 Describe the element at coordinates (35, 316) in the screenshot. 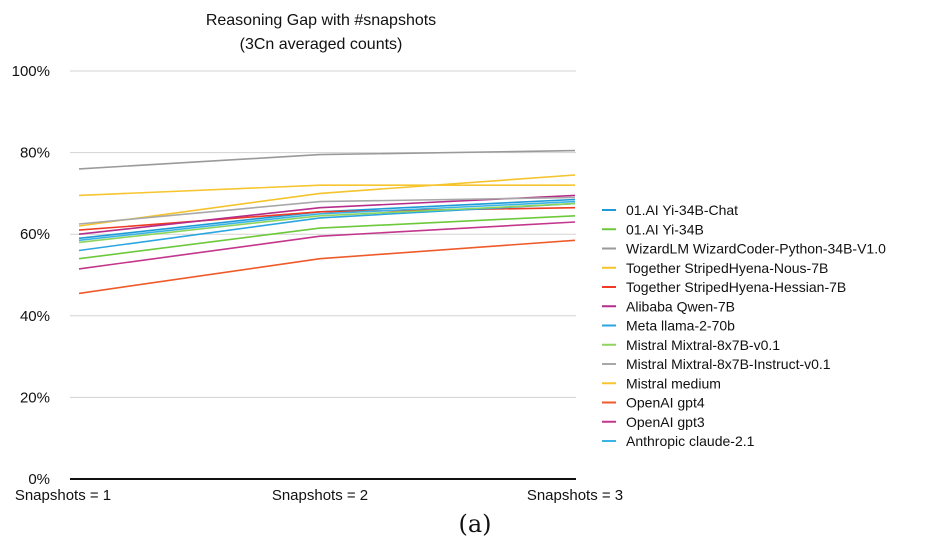

I see `y-tick-label: 40%` at that location.